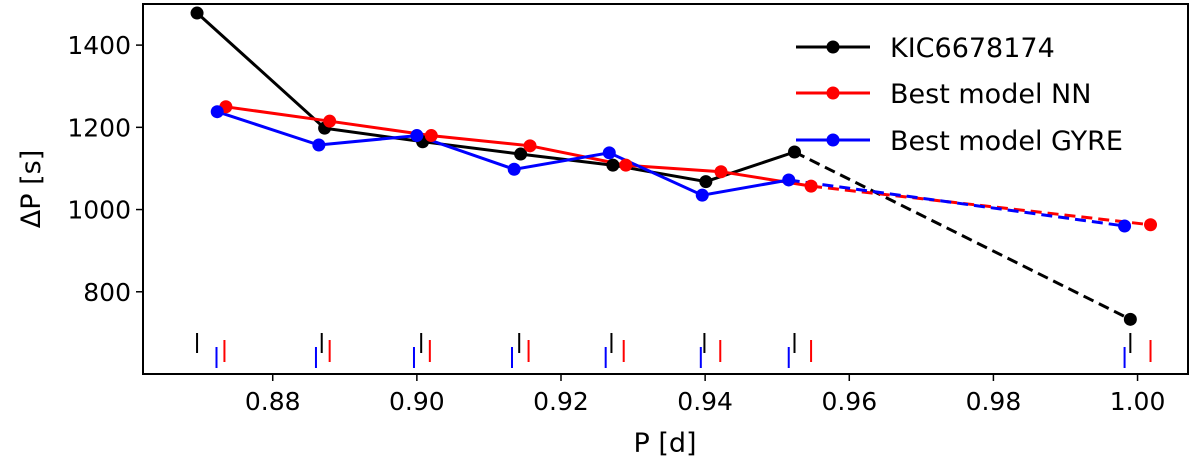 The height and width of the screenshot is (465, 1200). I want to click on marks-layer, so click(674, 350).